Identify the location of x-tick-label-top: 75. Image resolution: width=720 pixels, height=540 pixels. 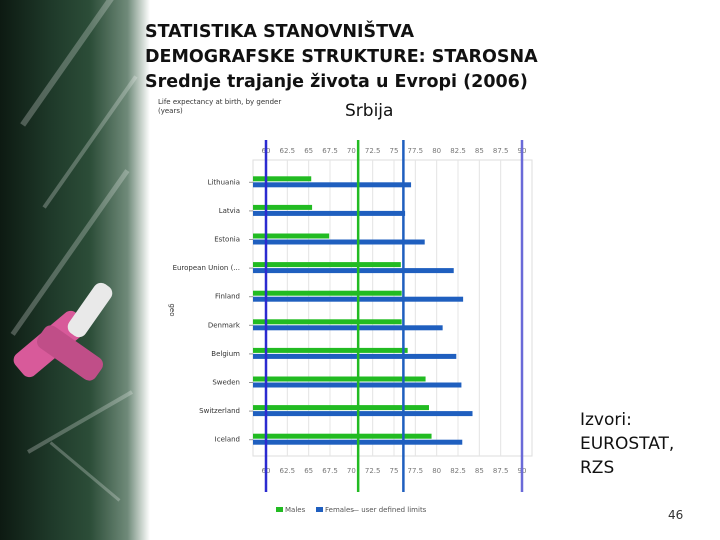
(394, 151).